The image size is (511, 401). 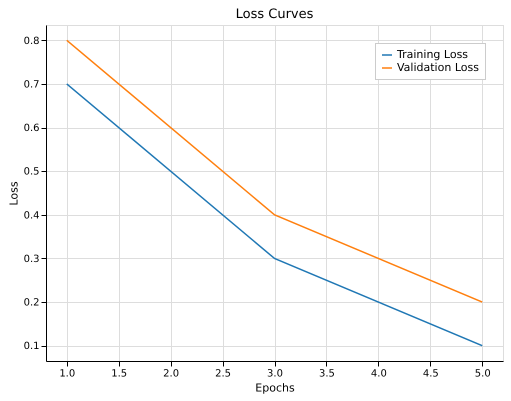 What do you see at coordinates (32, 128) in the screenshot?
I see `y-tick-label: 0.6` at bounding box center [32, 128].